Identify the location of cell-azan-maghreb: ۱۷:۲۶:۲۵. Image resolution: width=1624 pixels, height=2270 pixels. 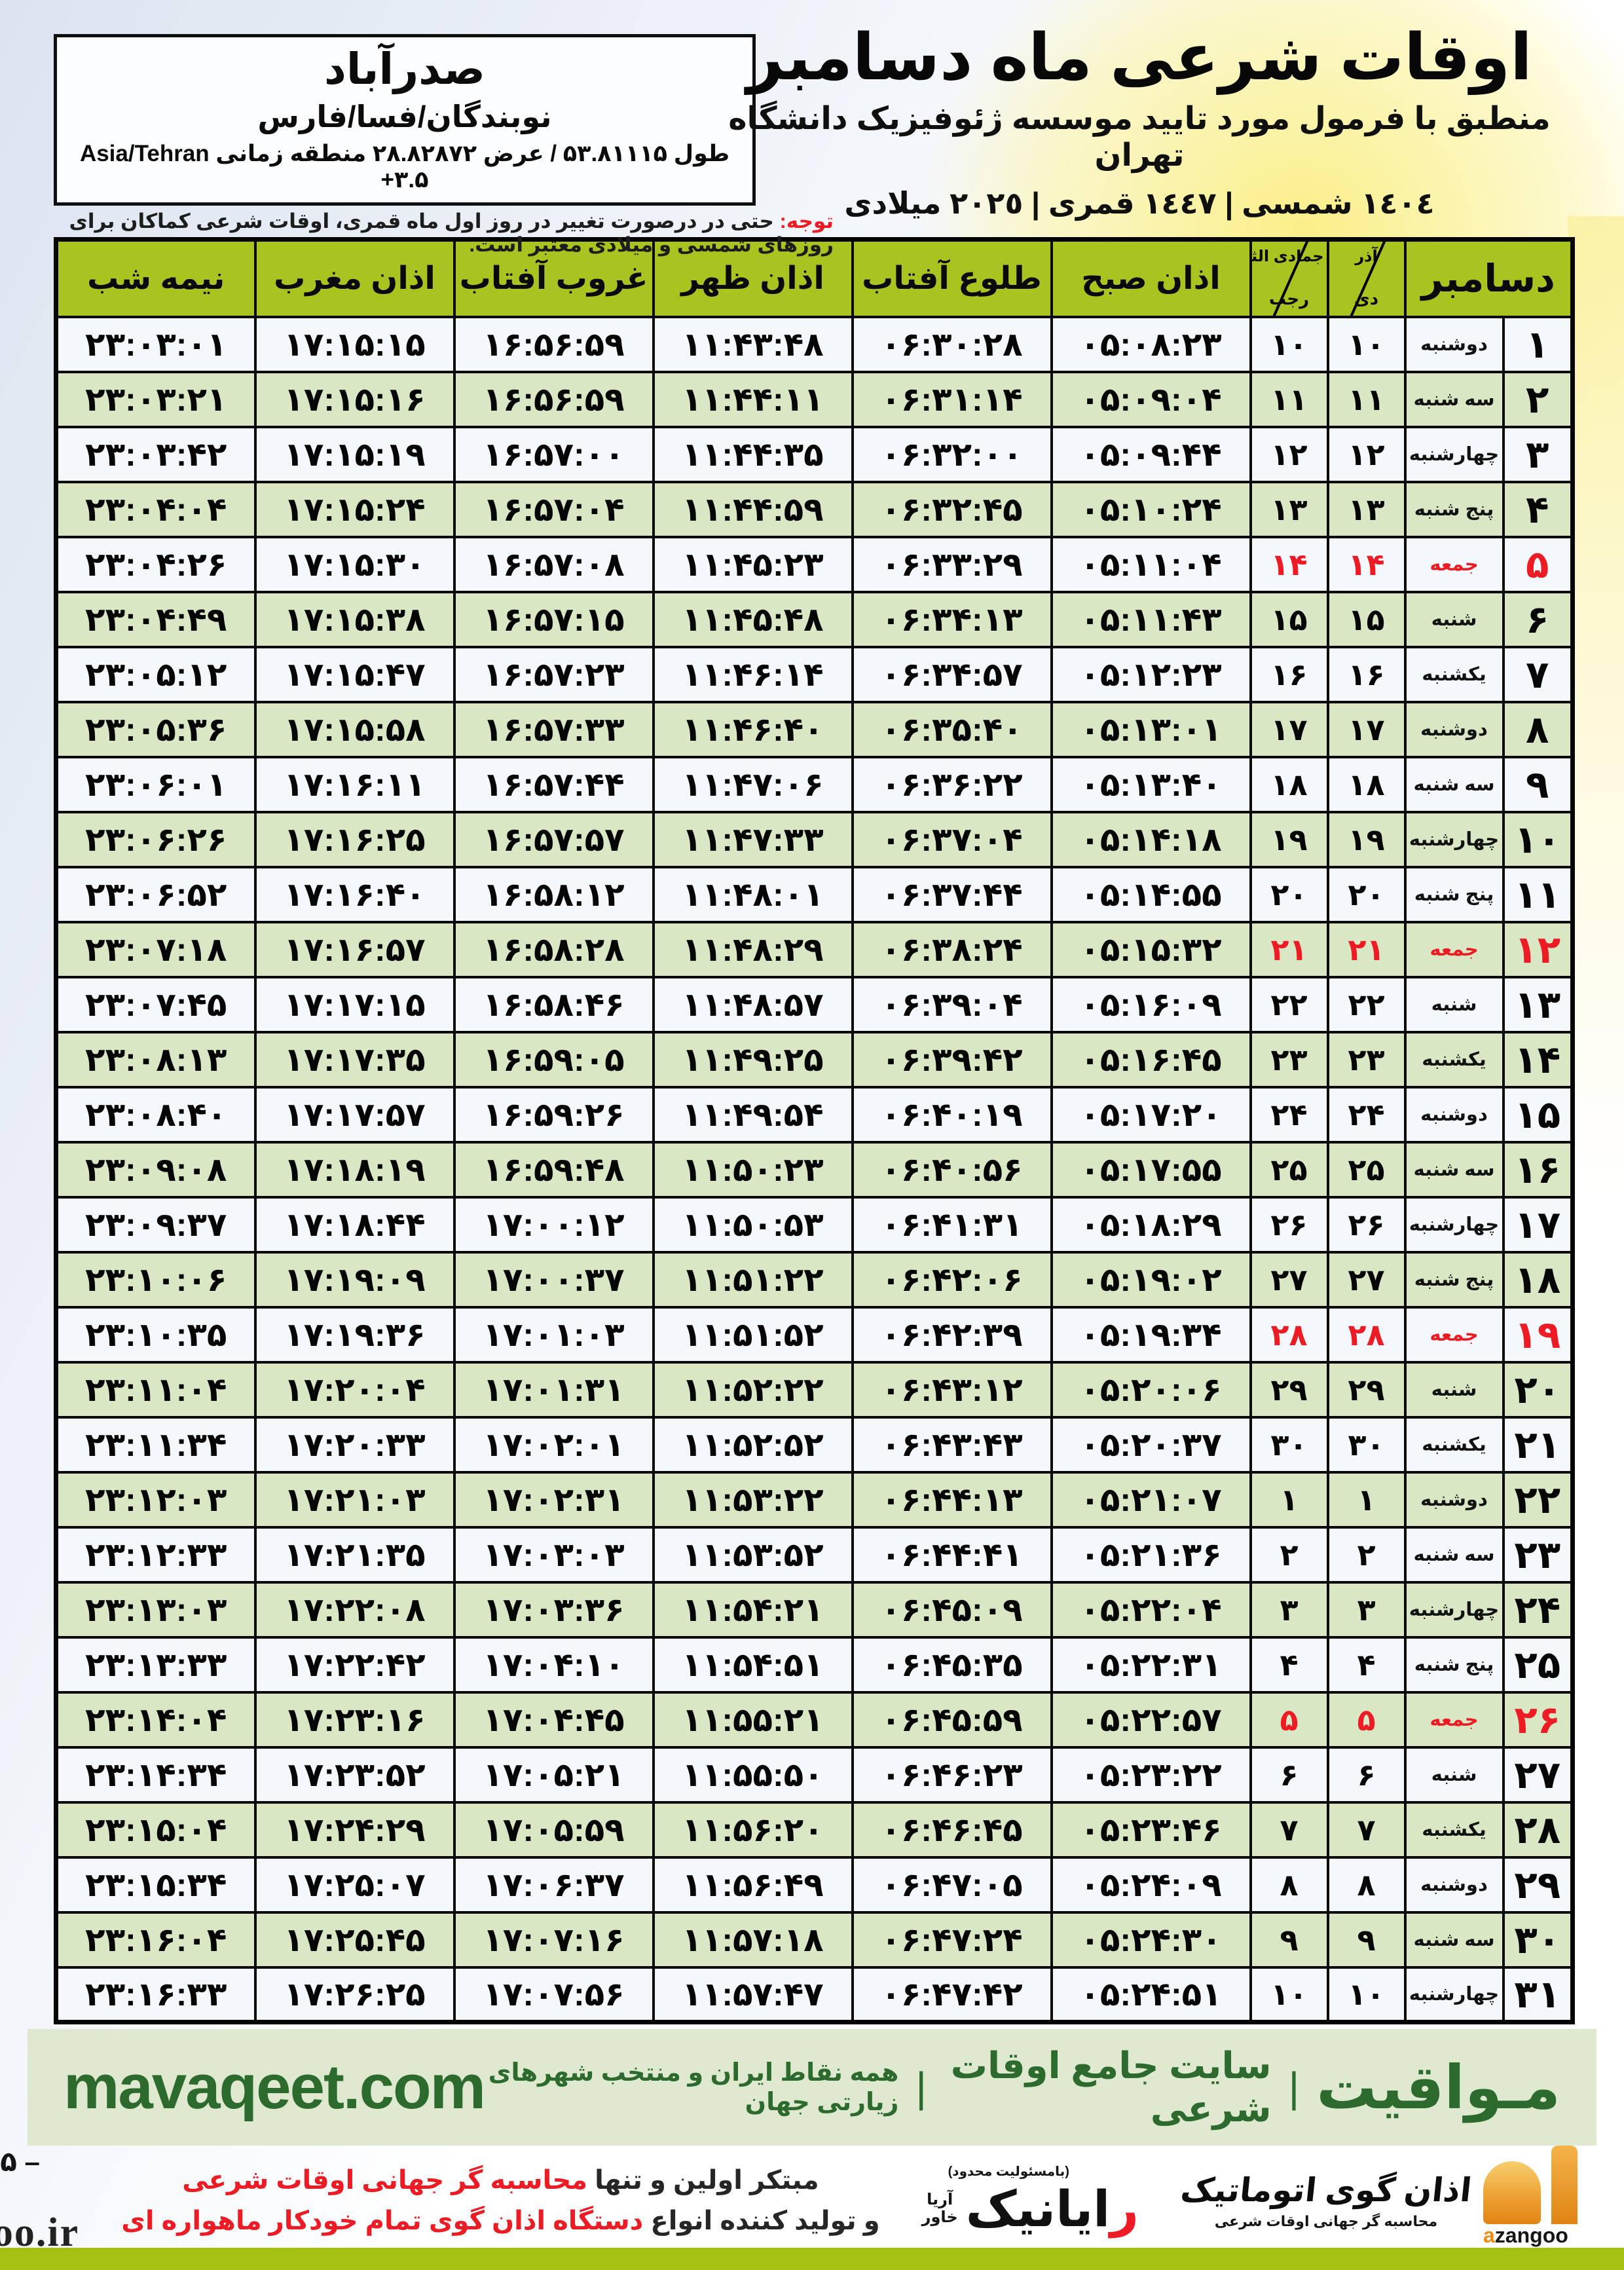
(354, 1994).